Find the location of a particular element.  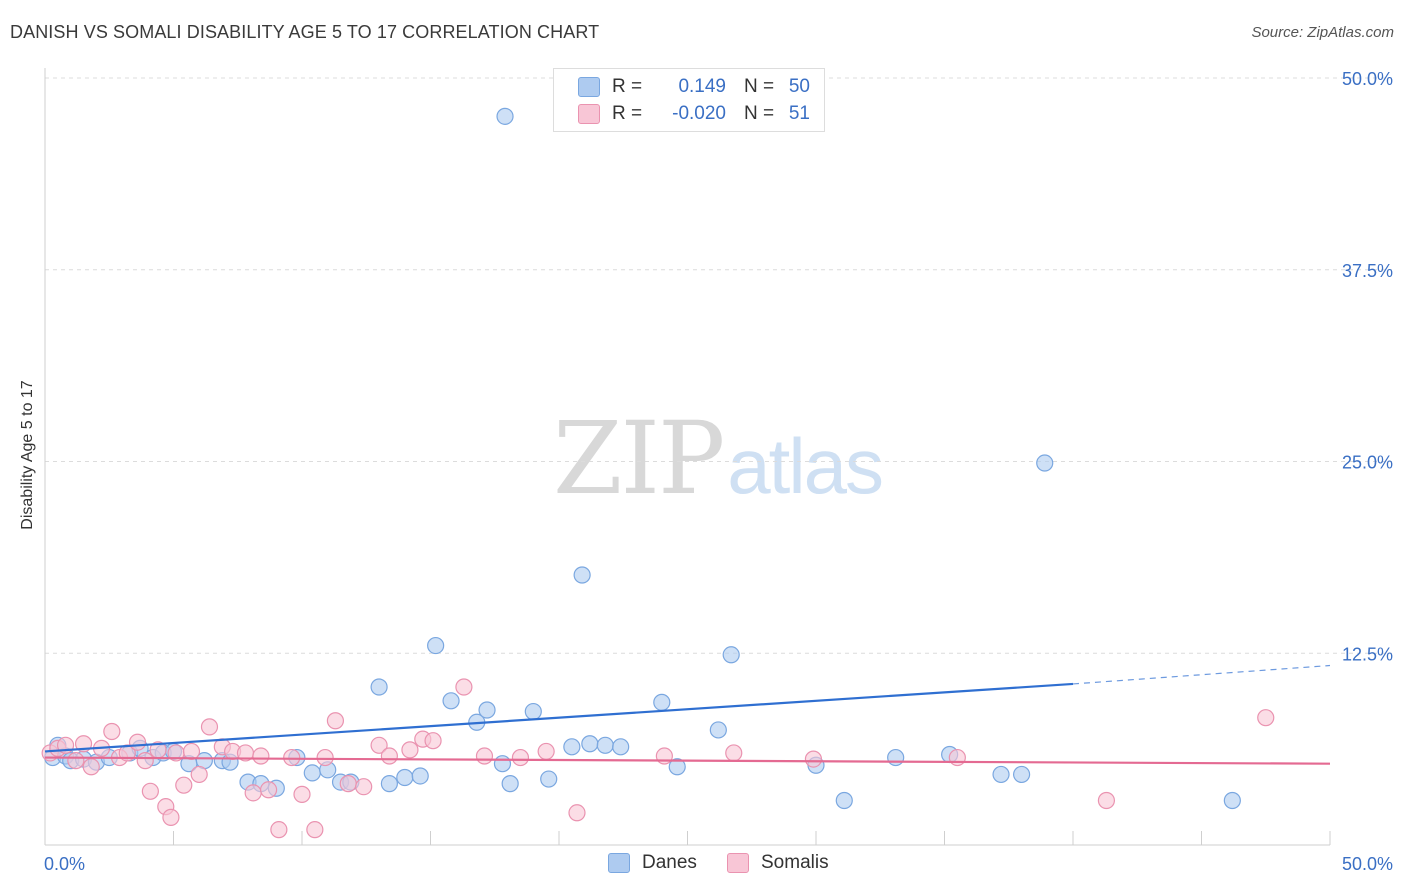

watermark-atlas: atlas is located at coordinates (805, 466).